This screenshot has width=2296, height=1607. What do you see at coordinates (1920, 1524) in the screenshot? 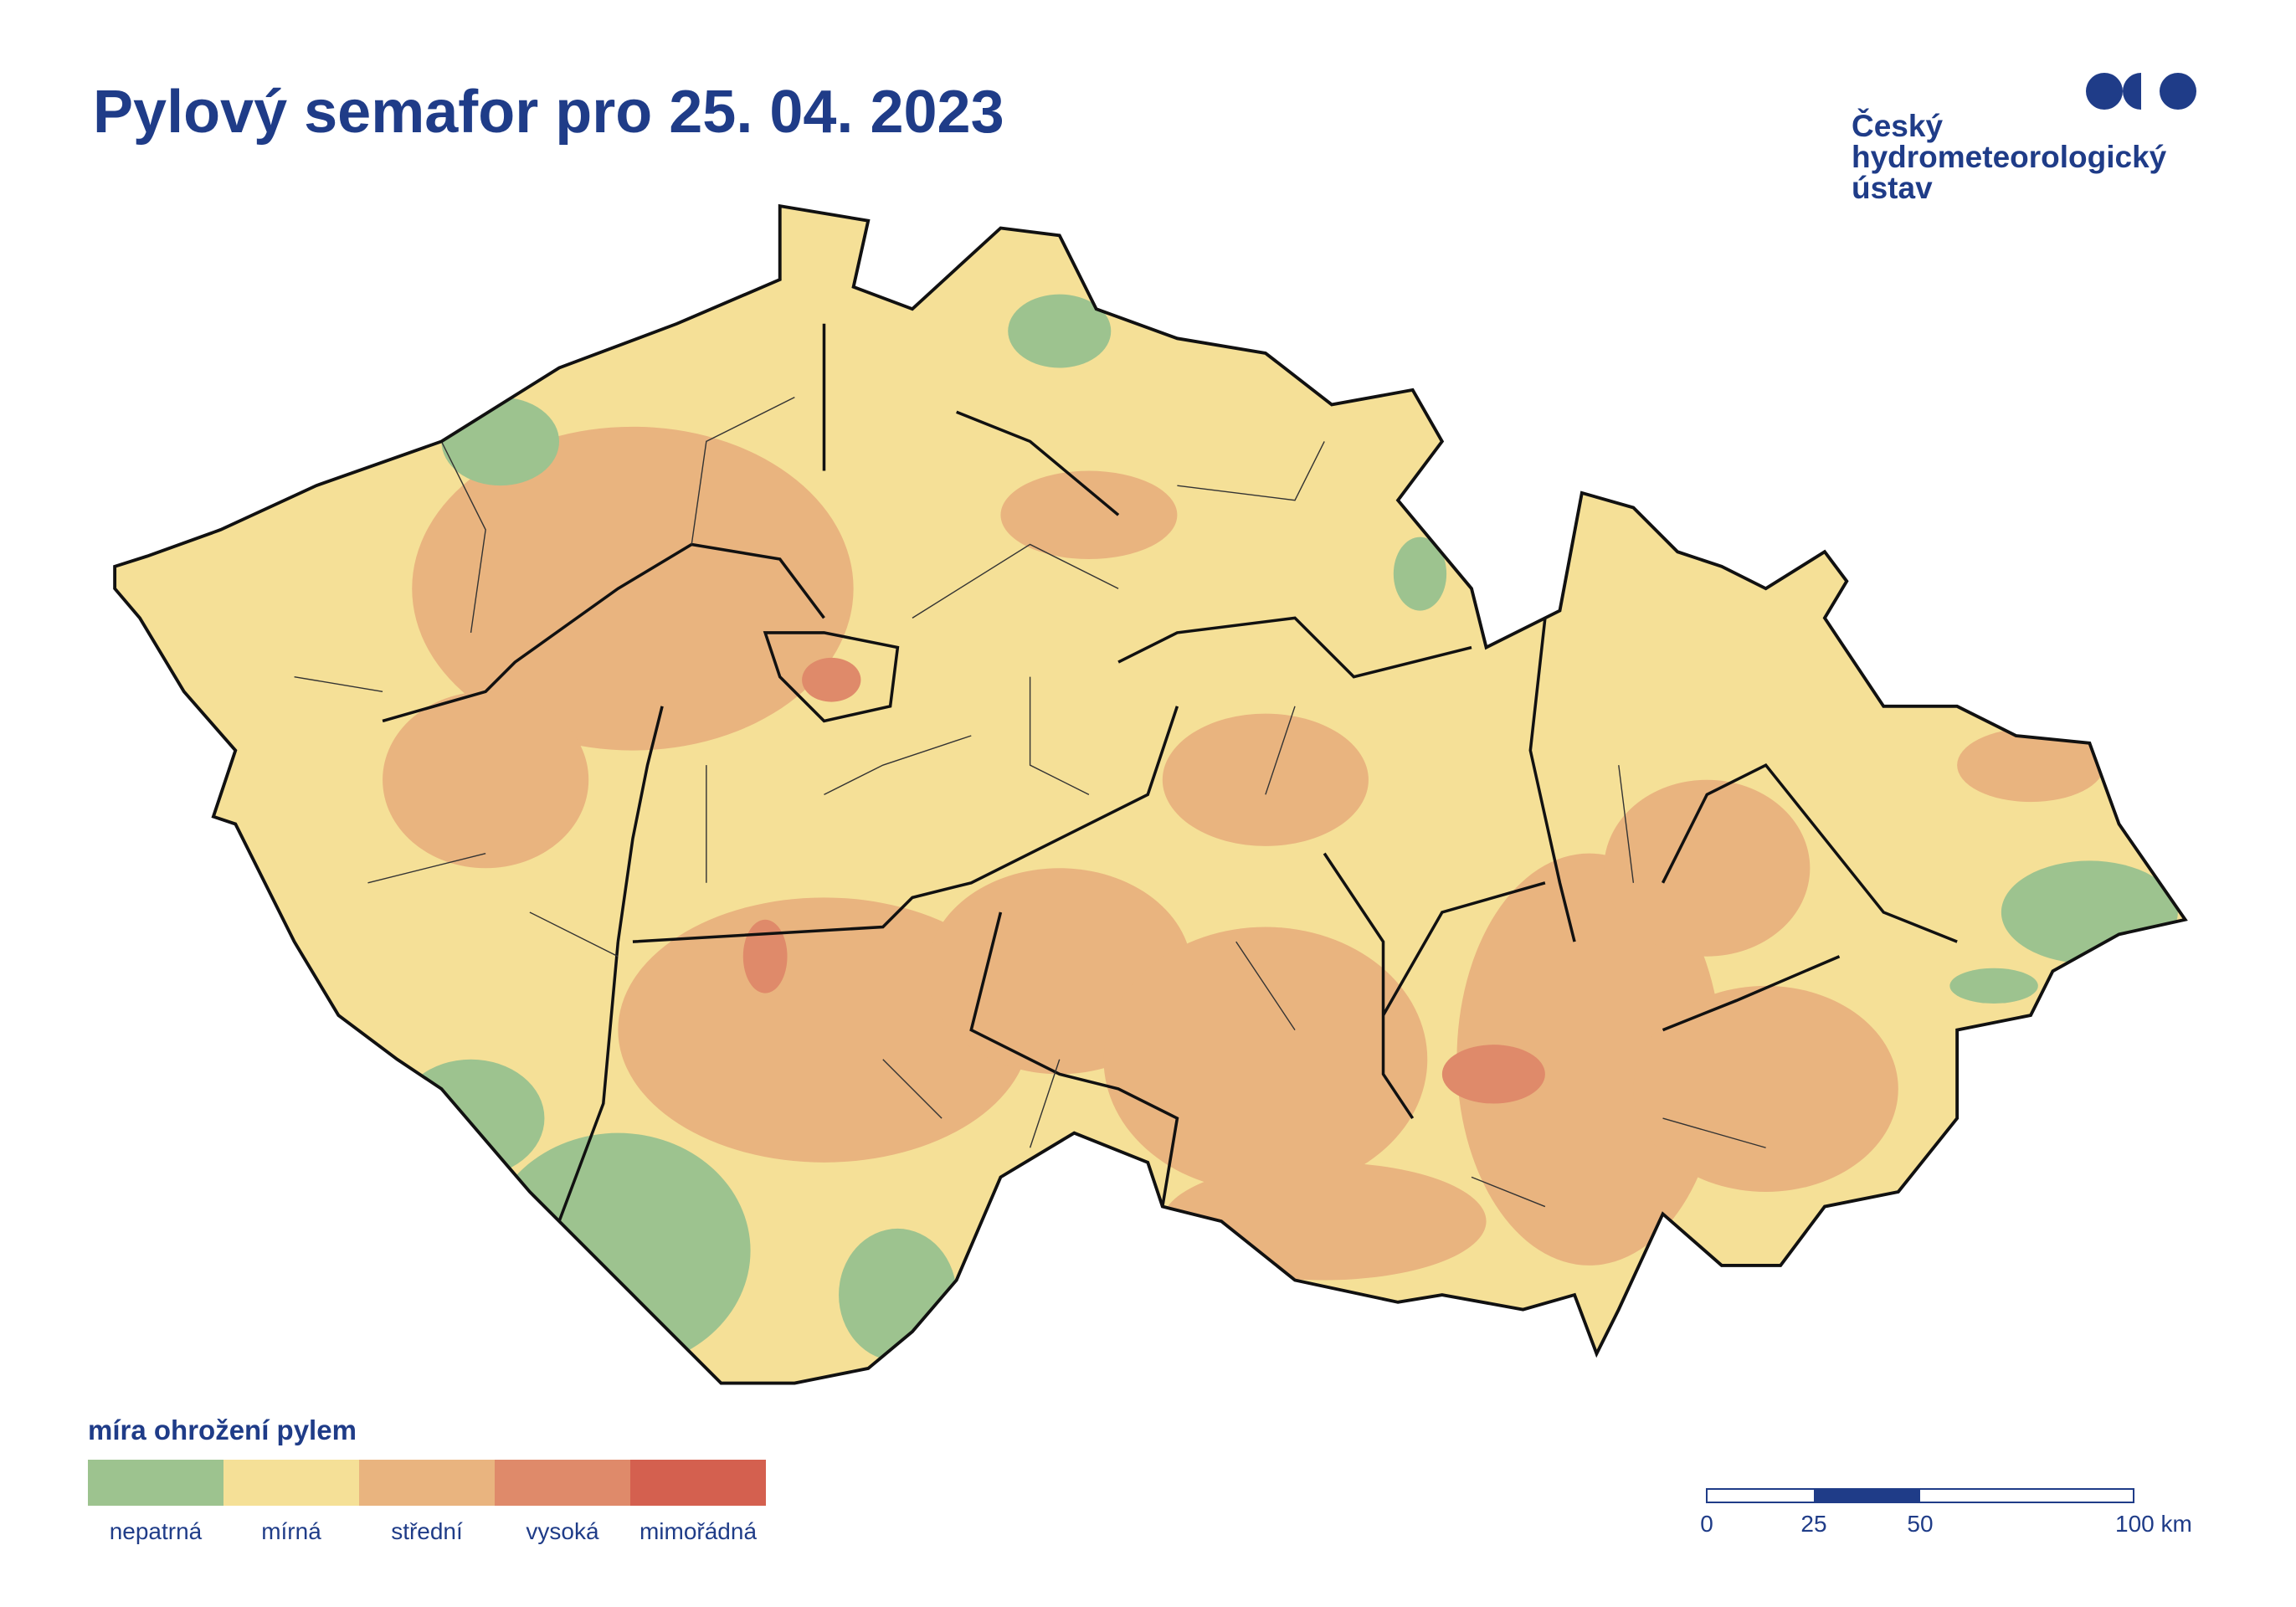
I see `scale-label: 50` at bounding box center [1920, 1524].